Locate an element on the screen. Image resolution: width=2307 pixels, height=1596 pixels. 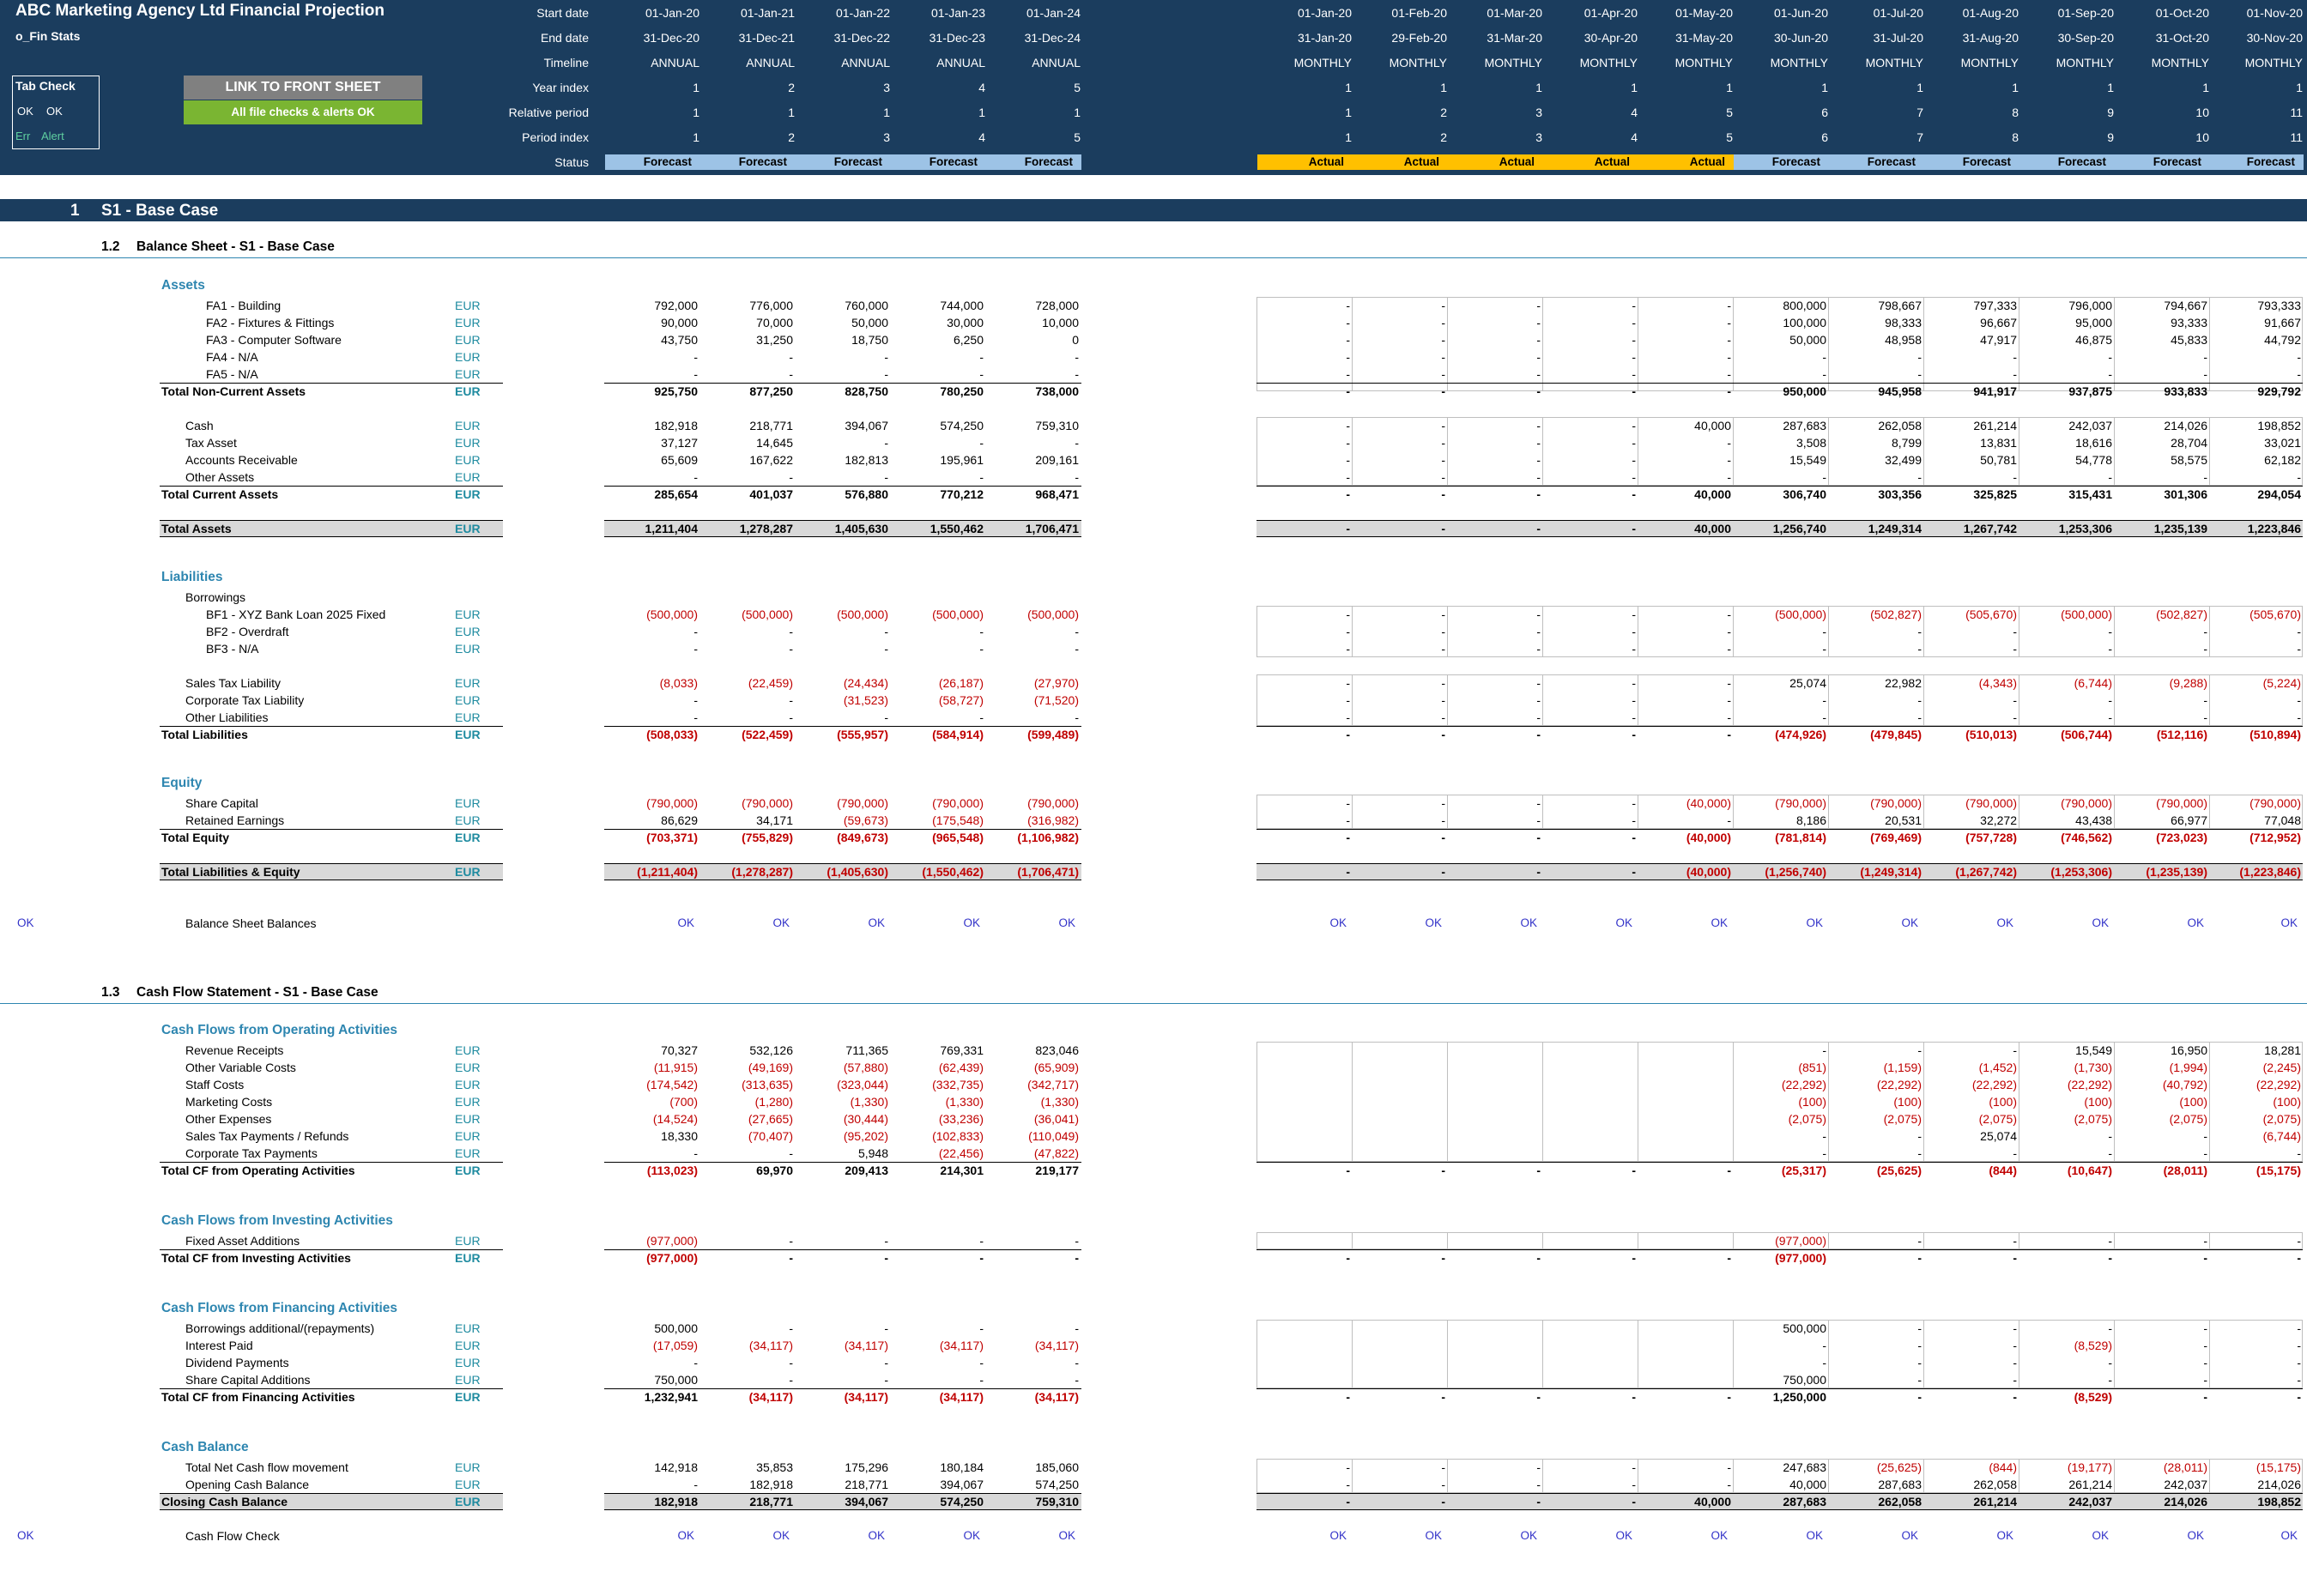
annual-value: 43,750 is located at coordinates (679, 340).